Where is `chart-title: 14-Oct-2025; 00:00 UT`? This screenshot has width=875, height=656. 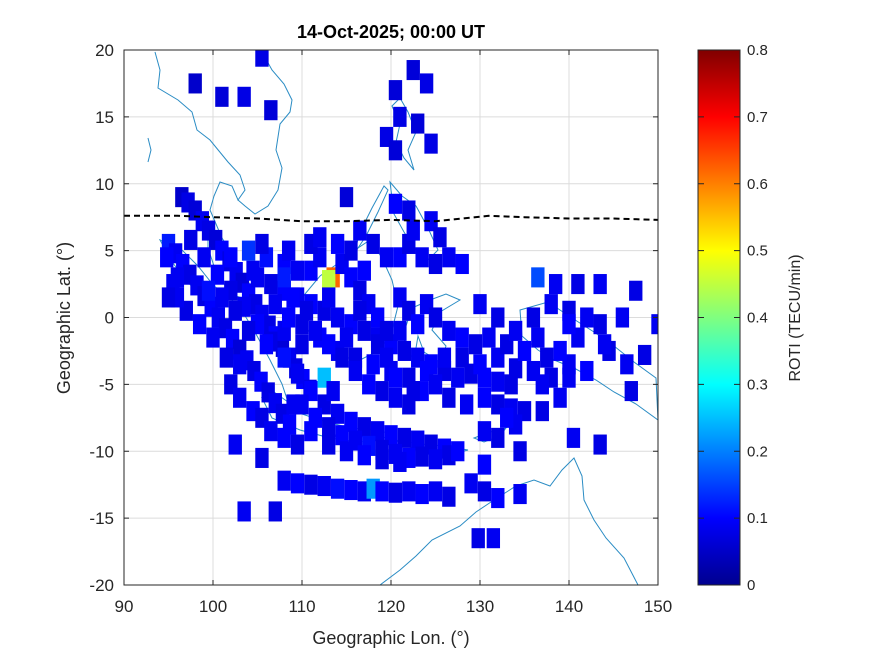 chart-title: 14-Oct-2025; 00:00 UT is located at coordinates (391, 32).